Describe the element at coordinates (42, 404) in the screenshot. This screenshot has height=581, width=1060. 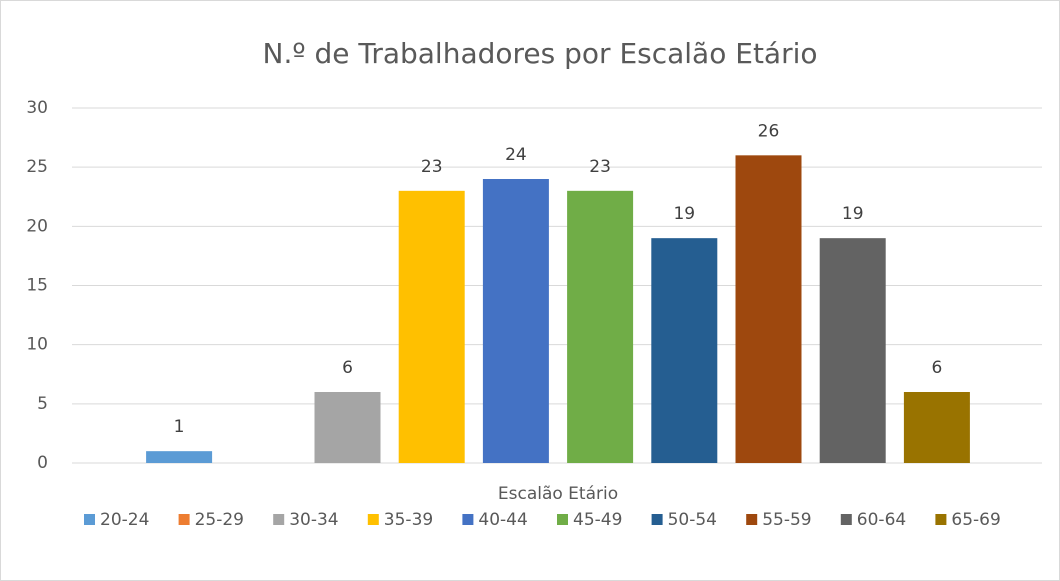
I see `y-tick-label: 5` at that location.